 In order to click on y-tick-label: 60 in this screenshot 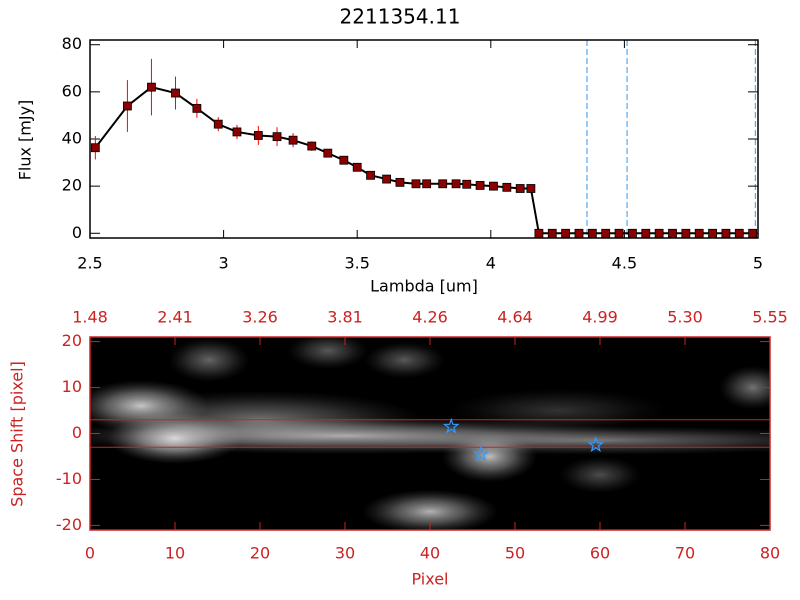, I will do `click(72, 90)`.